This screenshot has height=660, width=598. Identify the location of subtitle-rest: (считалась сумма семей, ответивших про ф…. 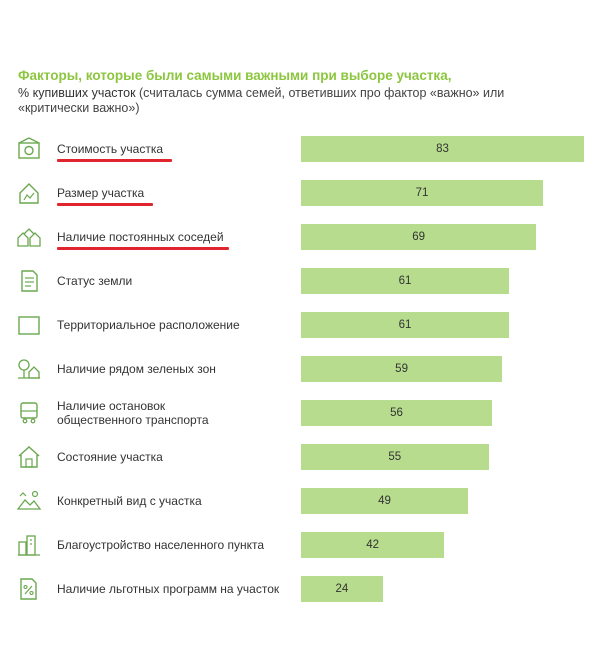
(261, 100).